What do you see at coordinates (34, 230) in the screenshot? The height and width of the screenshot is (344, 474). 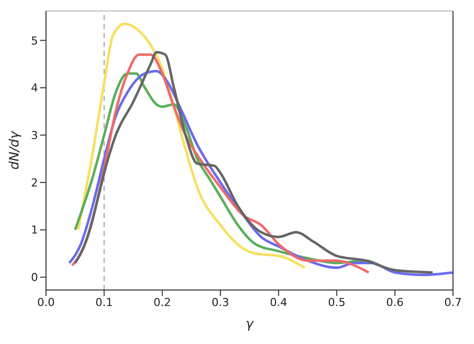 I see `y-tick-label: 1` at bounding box center [34, 230].